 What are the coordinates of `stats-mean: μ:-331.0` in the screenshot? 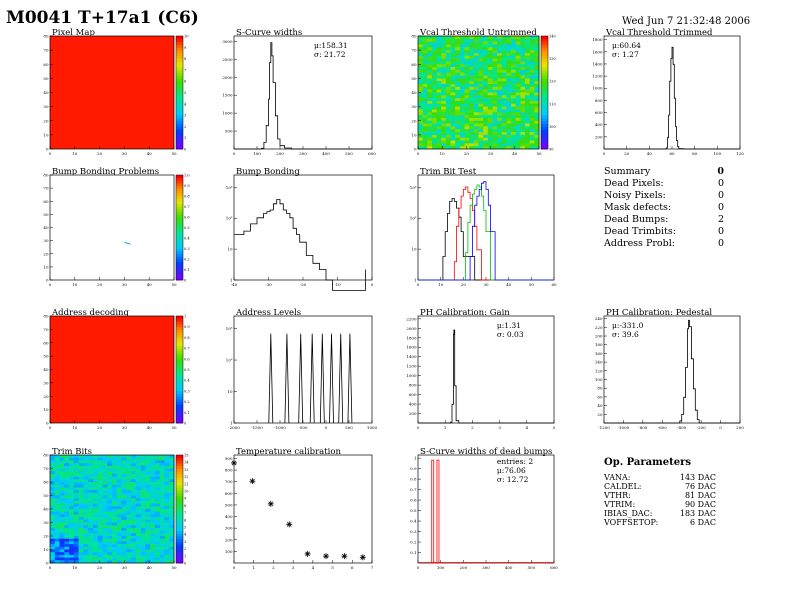 It's located at (628, 325).